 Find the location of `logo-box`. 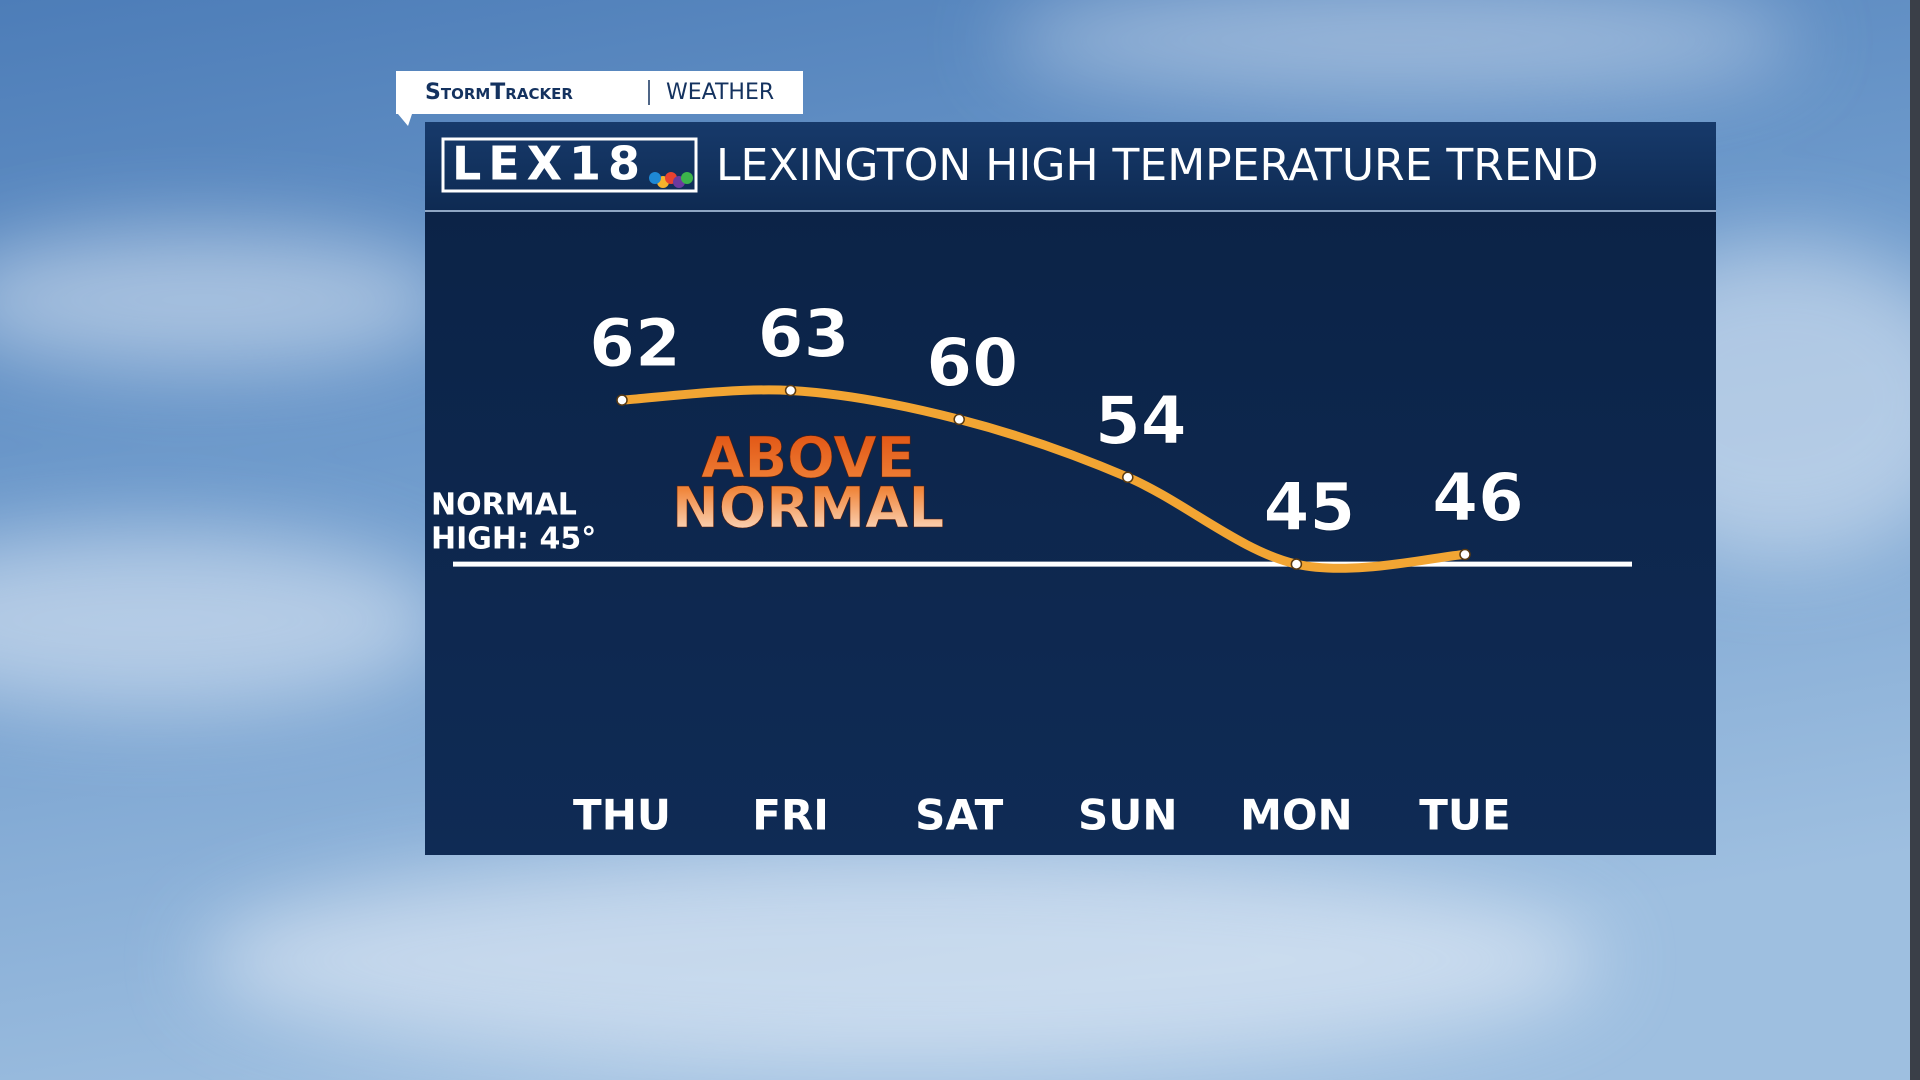

logo-box is located at coordinates (569, 165).